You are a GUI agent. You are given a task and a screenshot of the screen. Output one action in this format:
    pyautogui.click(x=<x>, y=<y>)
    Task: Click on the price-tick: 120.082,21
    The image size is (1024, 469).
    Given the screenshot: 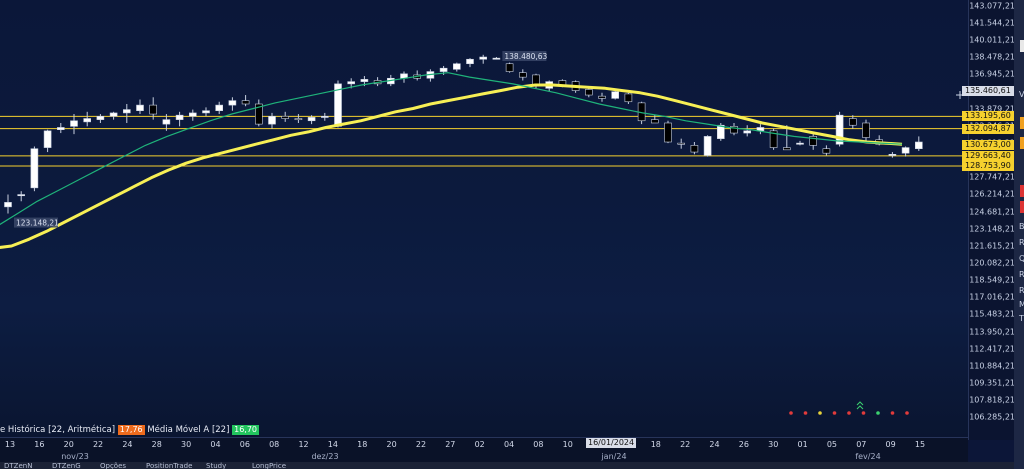 What is the action you would take?
    pyautogui.click(x=992, y=263)
    